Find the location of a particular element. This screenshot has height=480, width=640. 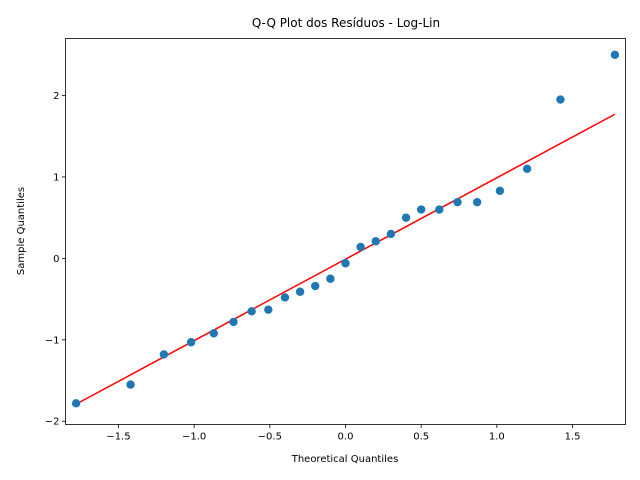

x-axis-label: Theoretical Quantiles is located at coordinates (345, 459).